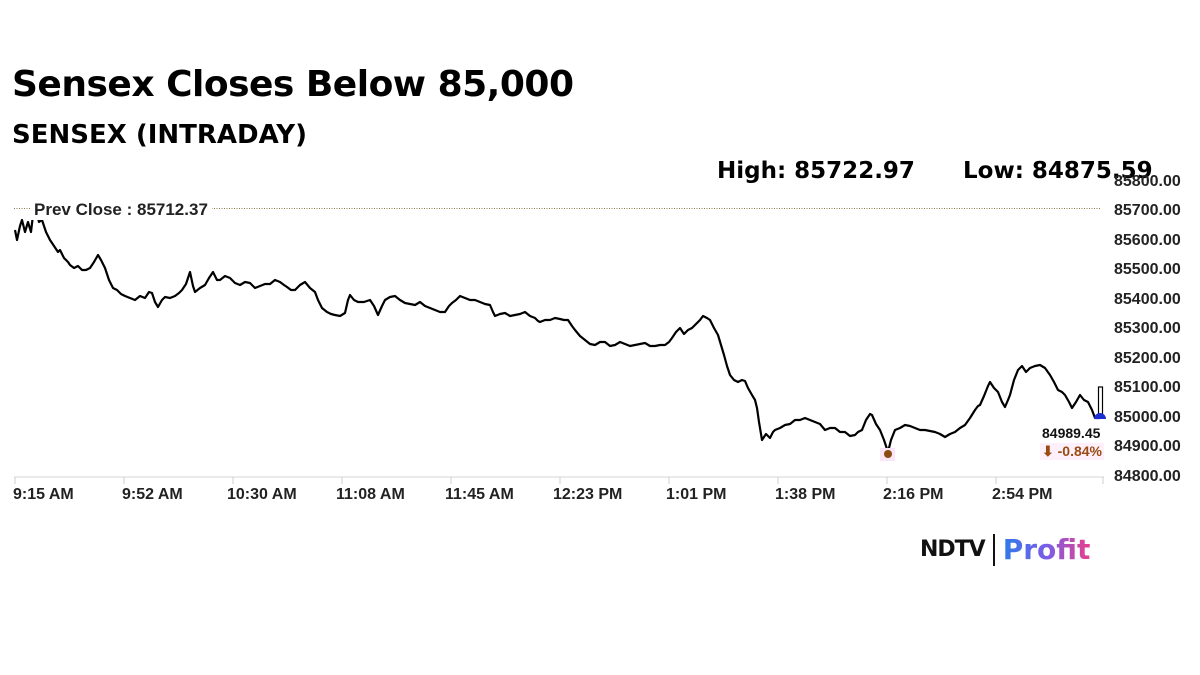 This screenshot has width=1200, height=675. What do you see at coordinates (1071, 433) in the screenshot?
I see `last-price-label: 84989.45` at bounding box center [1071, 433].